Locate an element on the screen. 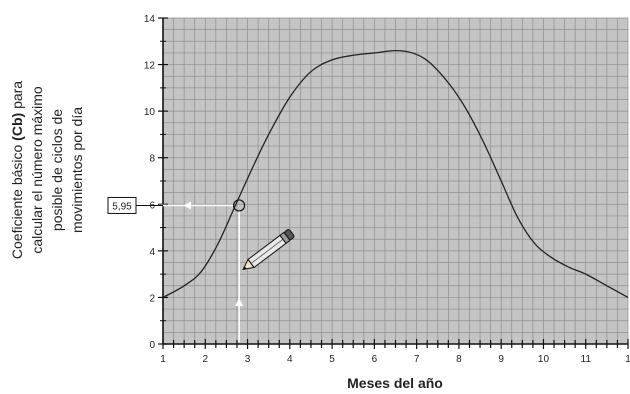 The width and height of the screenshot is (630, 394). y-tick-label: 8 is located at coordinates (152, 159).